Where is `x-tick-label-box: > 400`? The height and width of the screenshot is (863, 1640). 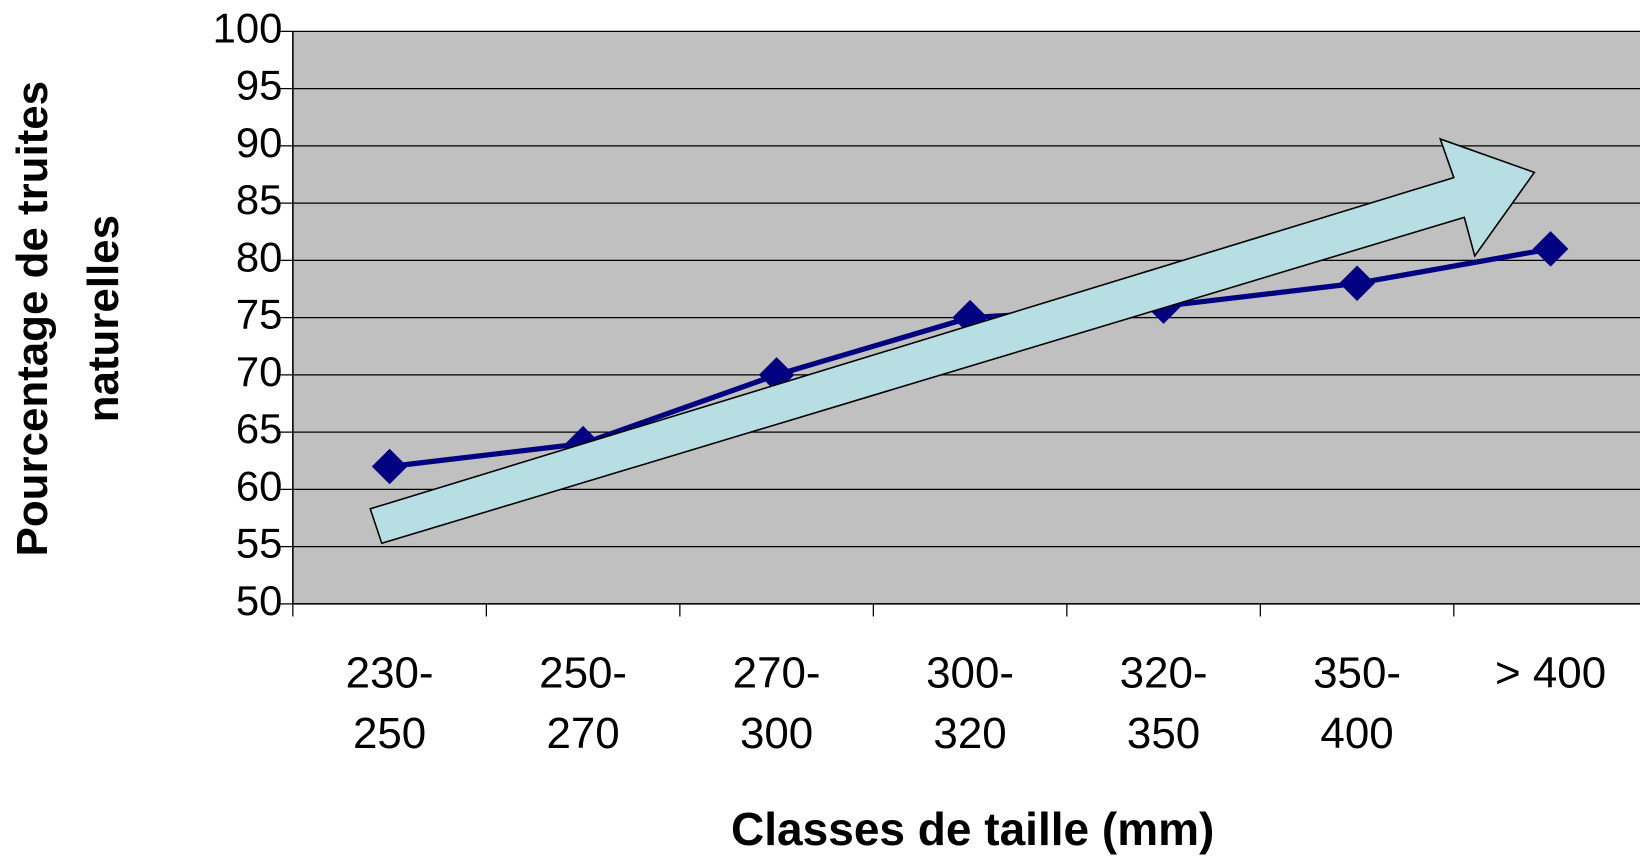
x-tick-label-box: > 400 is located at coordinates (1550, 672).